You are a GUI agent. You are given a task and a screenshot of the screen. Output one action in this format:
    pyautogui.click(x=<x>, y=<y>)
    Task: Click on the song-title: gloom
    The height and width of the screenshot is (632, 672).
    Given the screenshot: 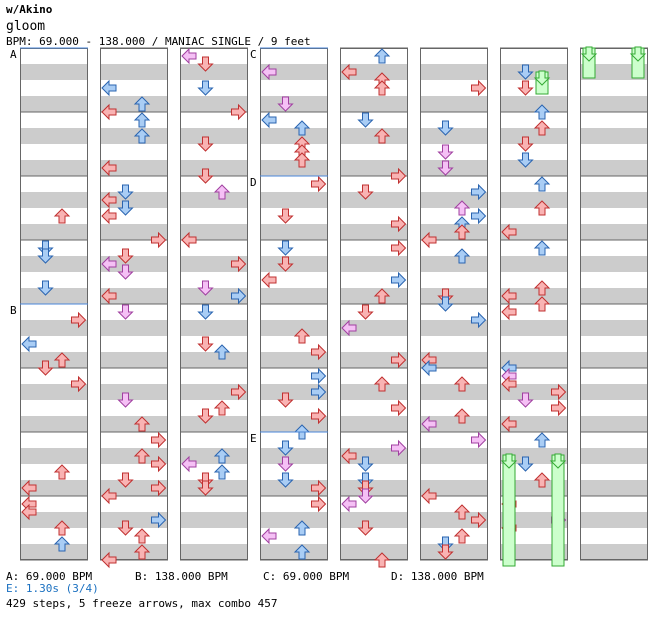 What is the action you would take?
    pyautogui.click(x=26, y=26)
    